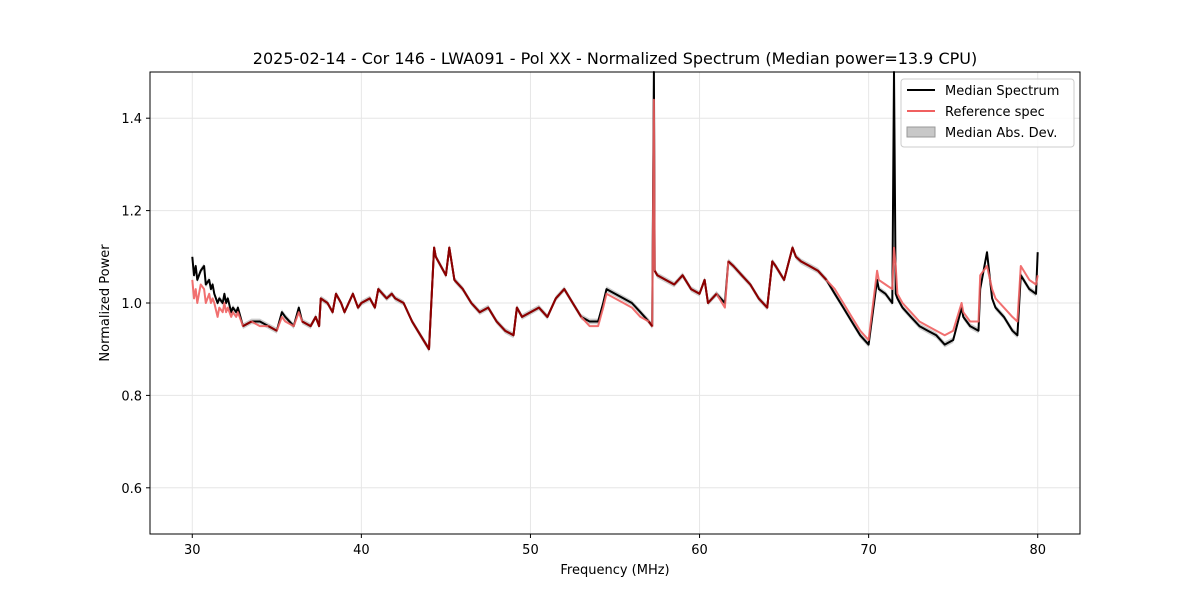 Image resolution: width=1200 pixels, height=600 pixels. Describe the element at coordinates (361, 550) in the screenshot. I see `x-tick-label: 40` at that location.